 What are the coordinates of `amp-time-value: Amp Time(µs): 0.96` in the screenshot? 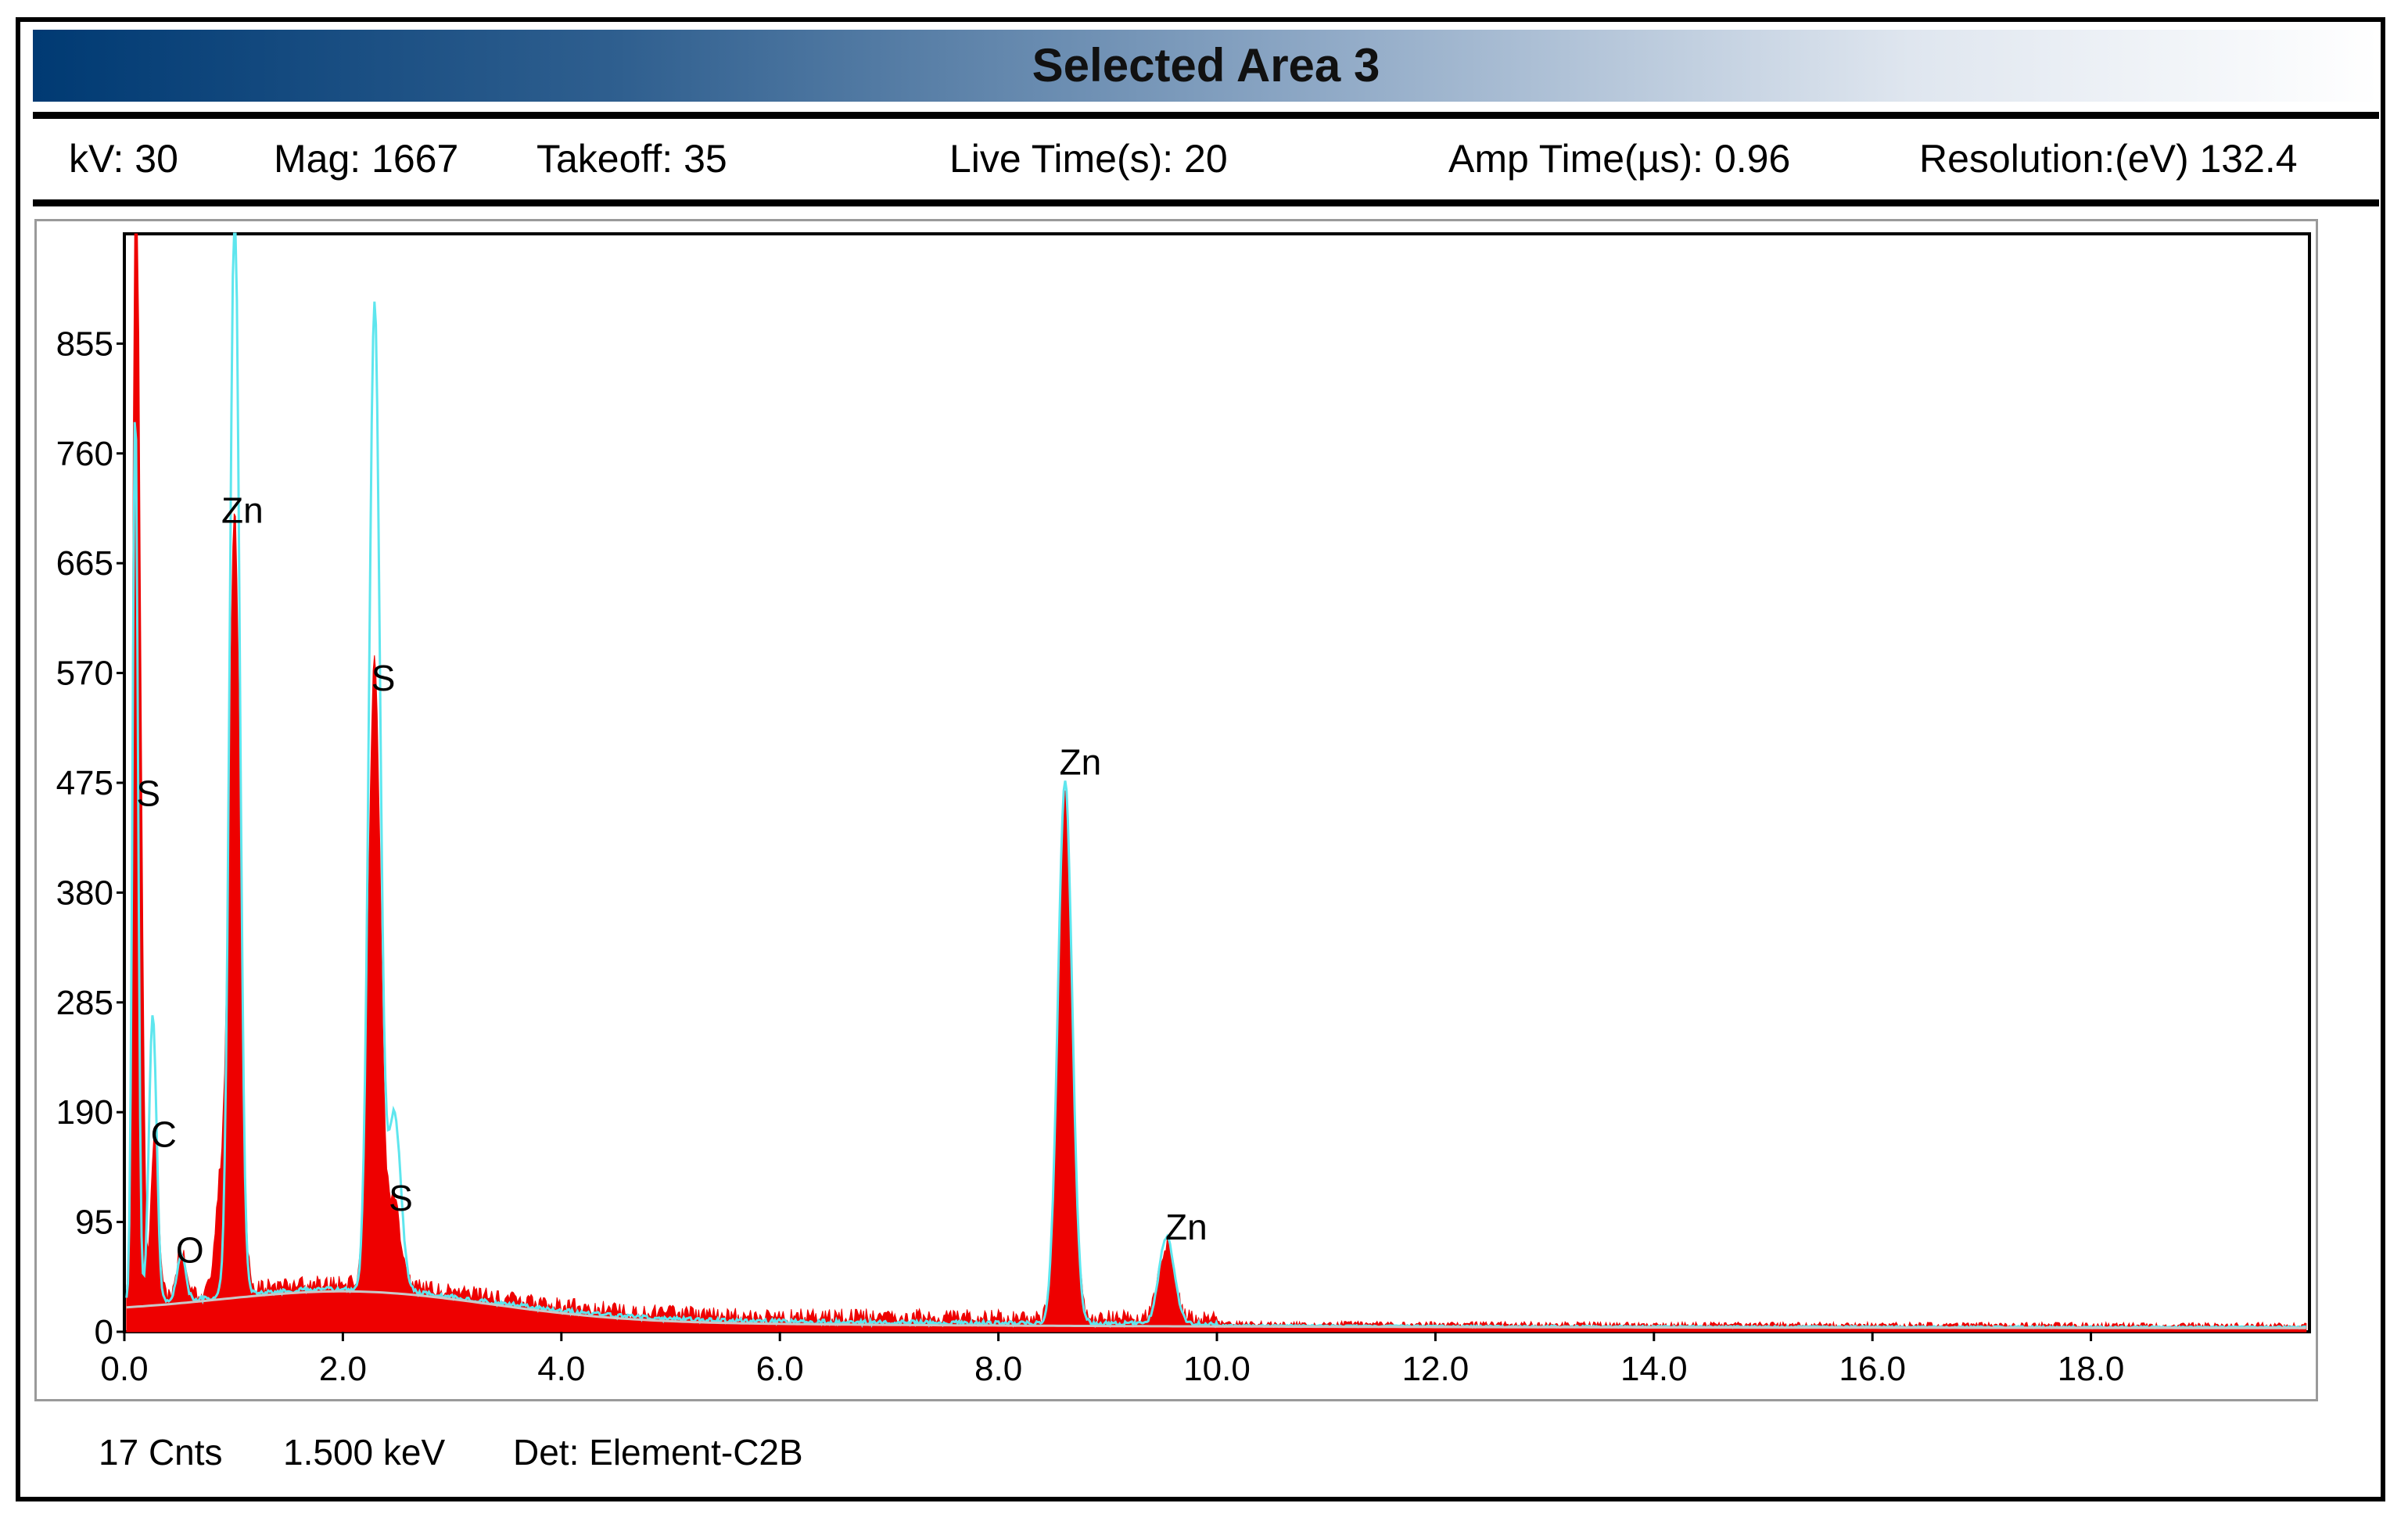 It's located at (1619, 159).